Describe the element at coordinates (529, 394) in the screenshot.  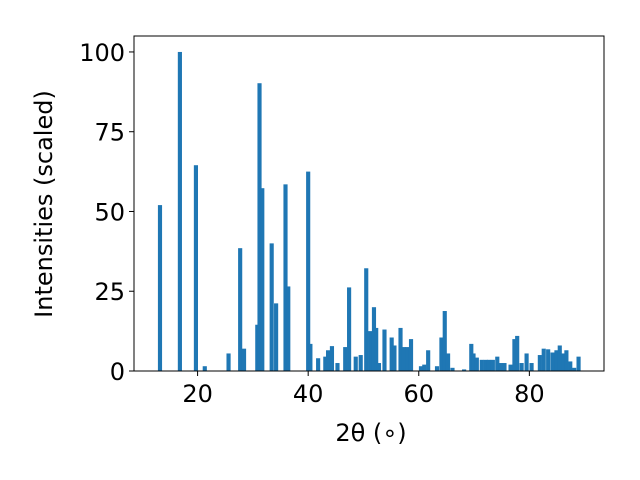
I see `x-tick-label: 80` at that location.